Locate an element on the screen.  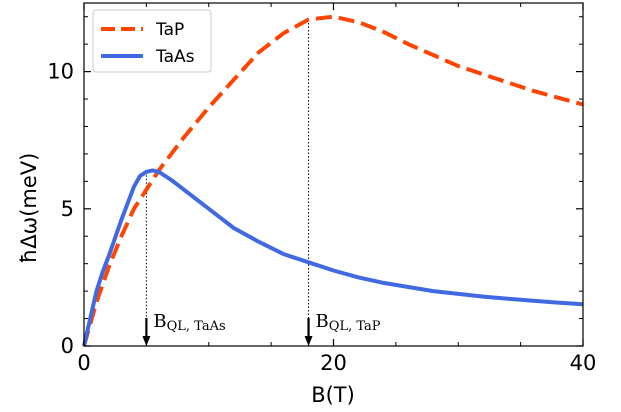
annotation-label-0: BQL, TaAs is located at coordinates (189, 322).